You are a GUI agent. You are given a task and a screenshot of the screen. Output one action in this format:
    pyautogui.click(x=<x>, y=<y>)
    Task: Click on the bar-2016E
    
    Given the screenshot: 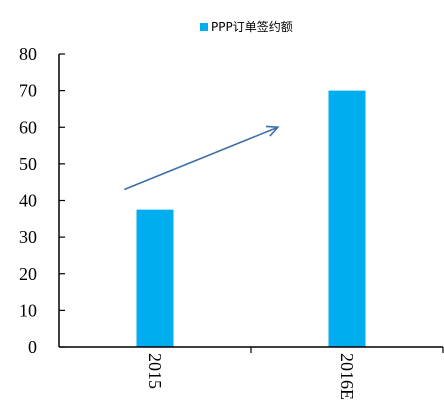 What is the action you would take?
    pyautogui.click(x=347, y=218)
    